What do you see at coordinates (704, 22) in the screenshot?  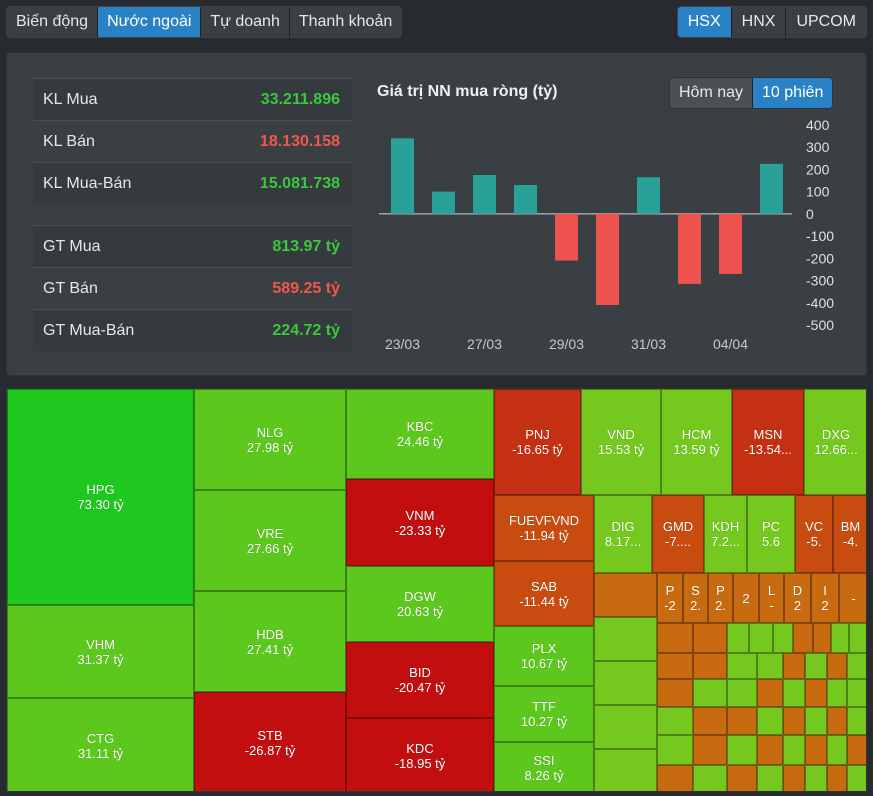 I see `tab-hsx: HSX` at bounding box center [704, 22].